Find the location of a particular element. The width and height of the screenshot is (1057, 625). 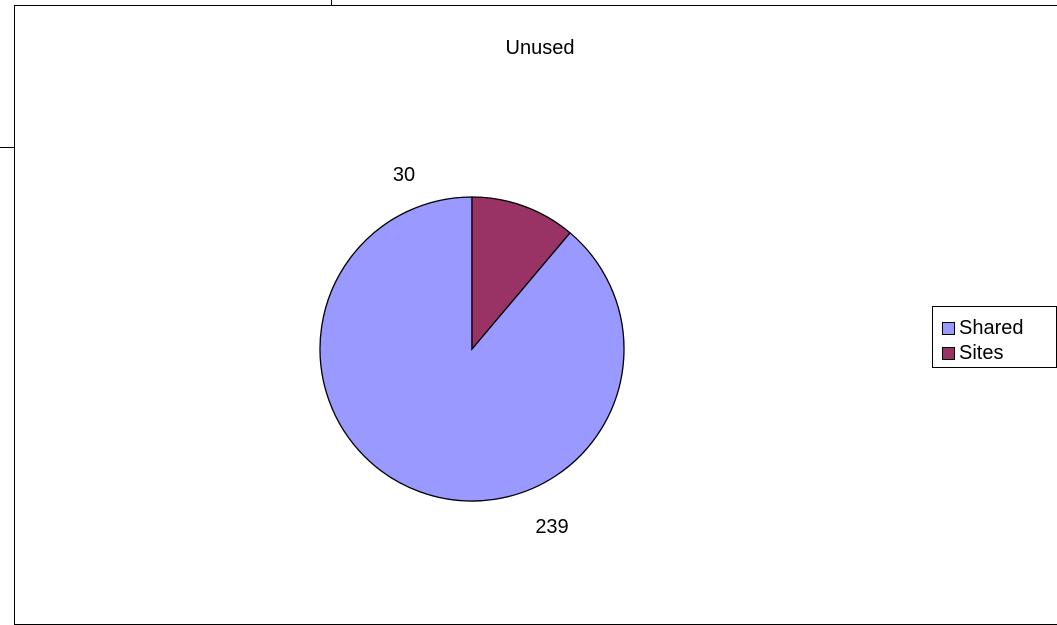

legend-entry-shared: Shared is located at coordinates (983, 328).